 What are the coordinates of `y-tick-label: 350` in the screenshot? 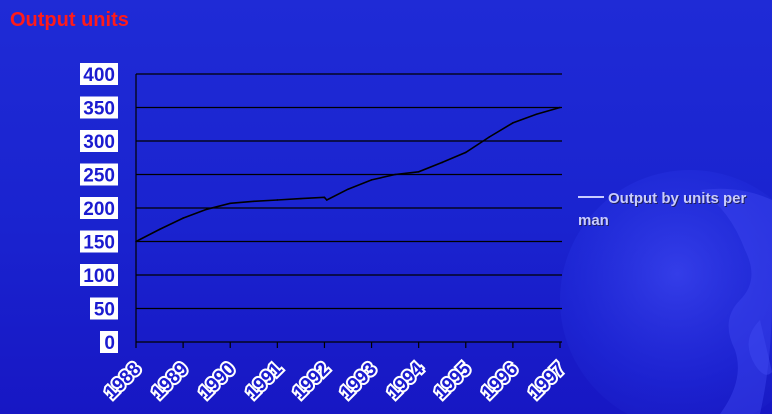 It's located at (99, 109).